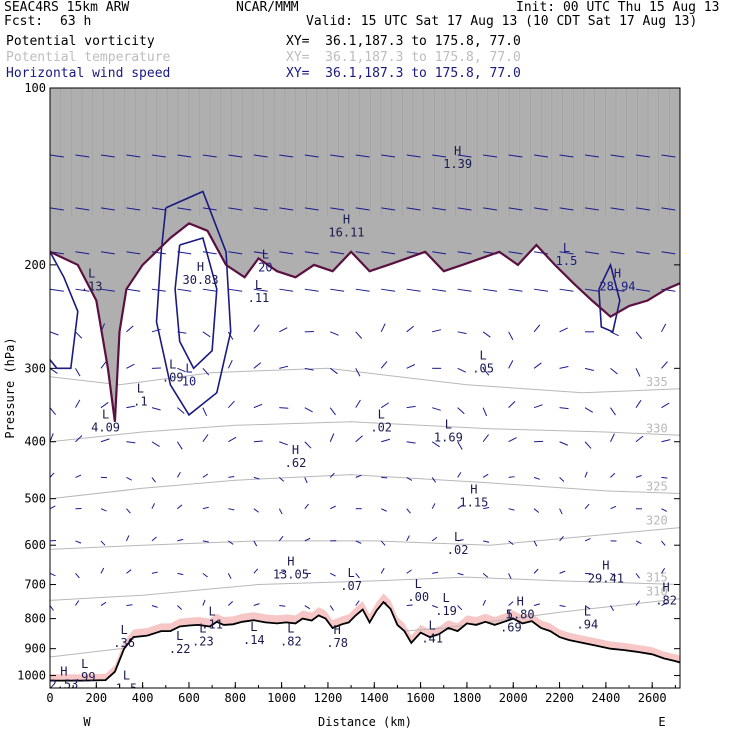  What do you see at coordinates (265, 254) in the screenshot?
I see `wind-extremum-label-letter: L` at bounding box center [265, 254].